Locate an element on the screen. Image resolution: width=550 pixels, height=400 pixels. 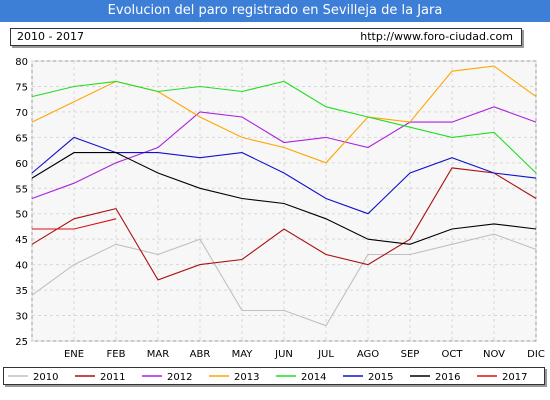
legend is located at coordinates (274, 376).